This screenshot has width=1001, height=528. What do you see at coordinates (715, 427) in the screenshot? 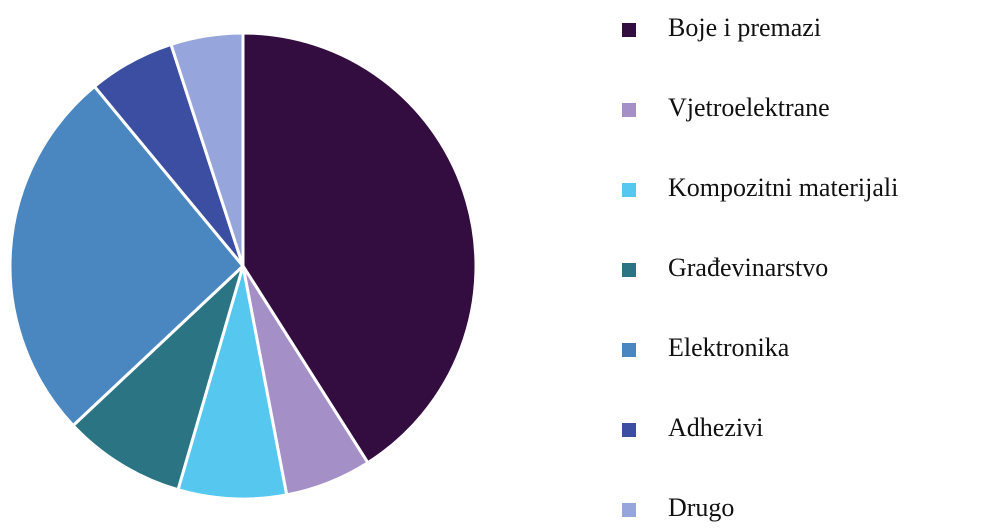
I see `legend-label: Adhezivi` at bounding box center [715, 427].